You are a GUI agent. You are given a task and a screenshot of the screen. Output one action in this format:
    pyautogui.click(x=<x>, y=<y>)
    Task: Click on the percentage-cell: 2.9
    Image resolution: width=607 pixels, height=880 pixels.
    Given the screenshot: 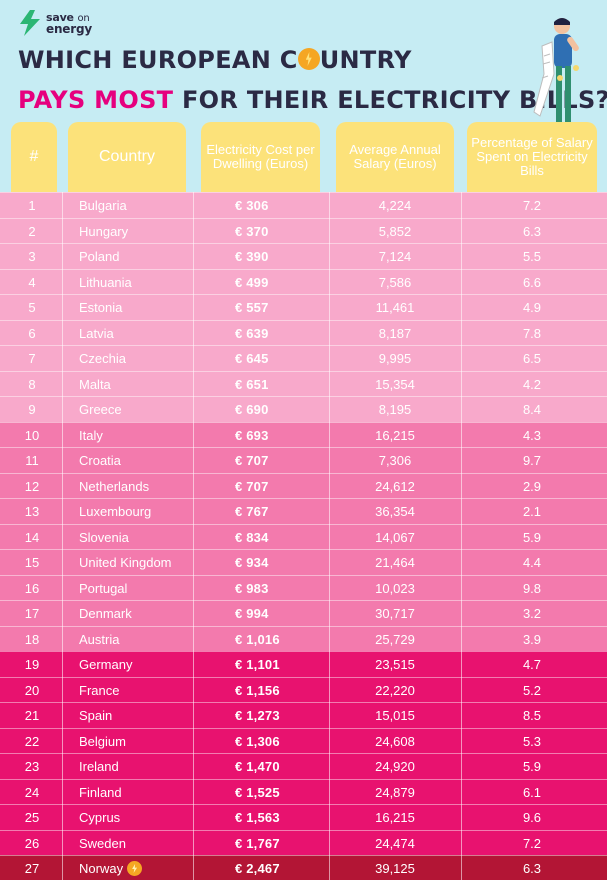 What is the action you would take?
    pyautogui.click(x=532, y=486)
    